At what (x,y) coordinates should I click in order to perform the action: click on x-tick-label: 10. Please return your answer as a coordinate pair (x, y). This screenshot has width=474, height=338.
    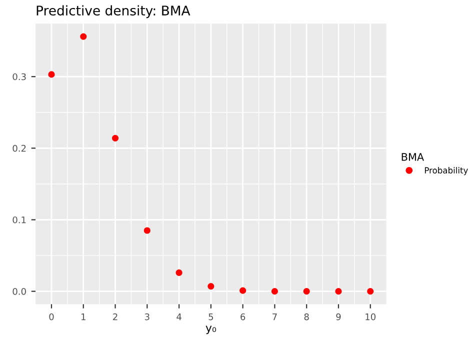
    Looking at the image, I should click on (371, 316).